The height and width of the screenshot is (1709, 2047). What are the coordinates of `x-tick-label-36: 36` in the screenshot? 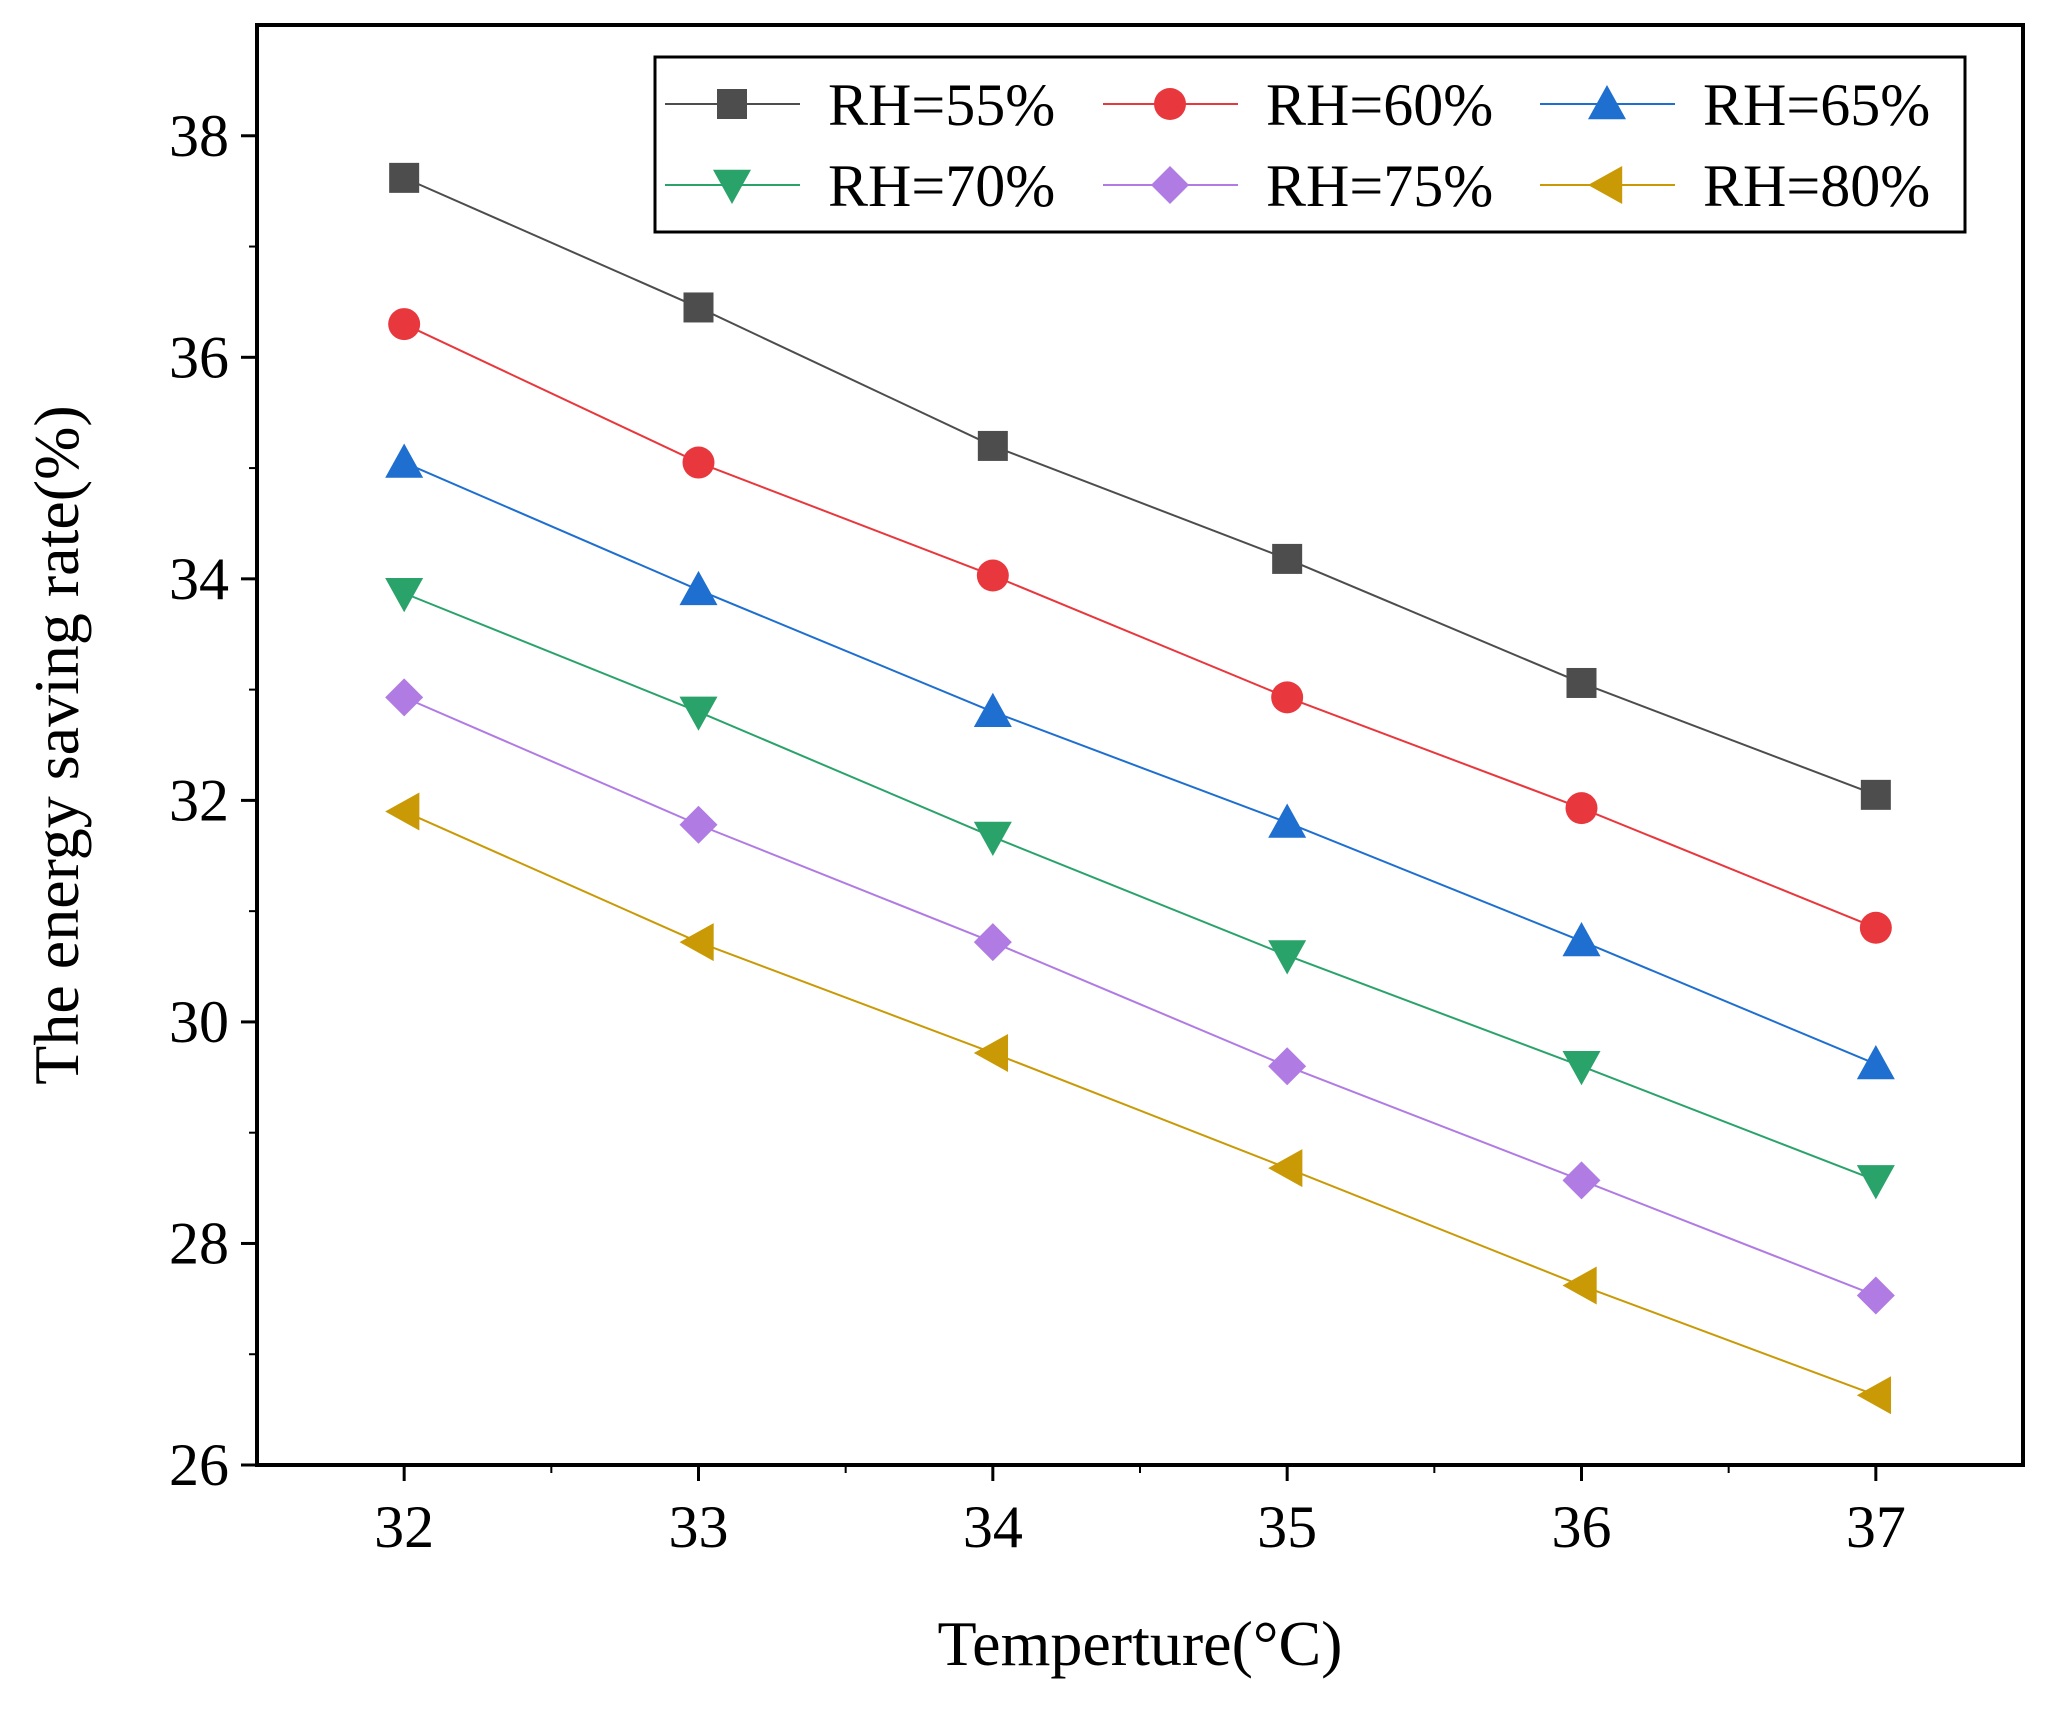 It's located at (1582, 1527).